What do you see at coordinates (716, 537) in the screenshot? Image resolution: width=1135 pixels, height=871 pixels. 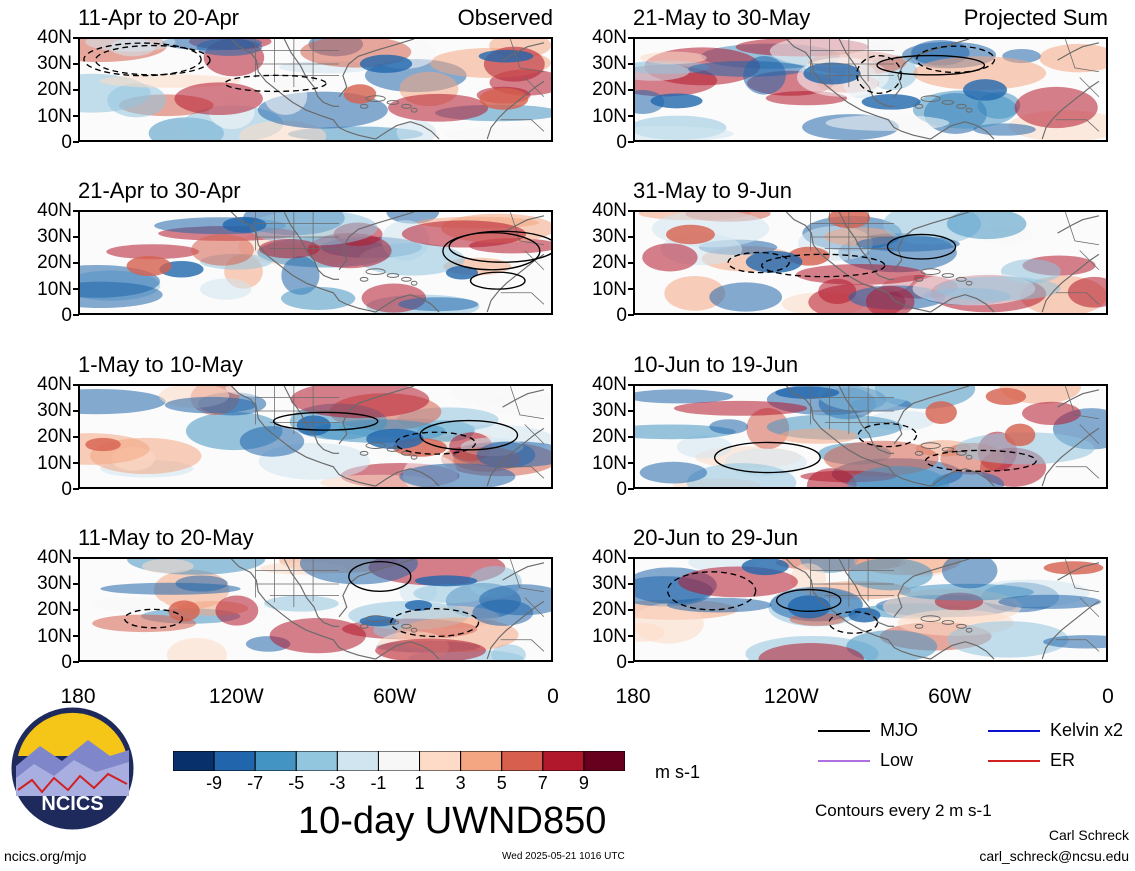 I see `panel-title: 20-Jun to 29-Jun` at bounding box center [716, 537].